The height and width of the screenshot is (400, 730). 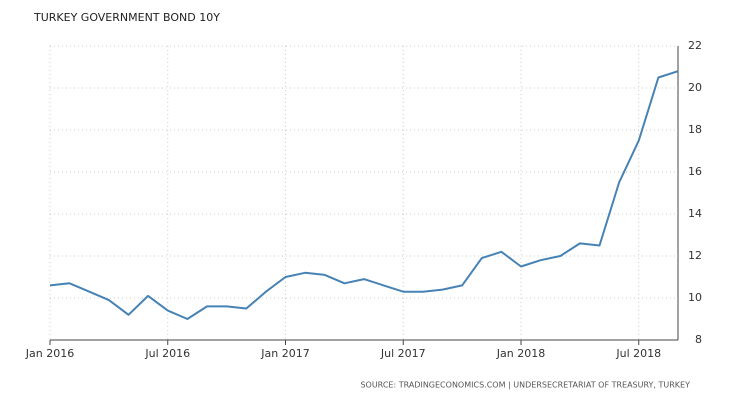 I want to click on x-tick-label: Jan 2016, so click(x=49, y=353).